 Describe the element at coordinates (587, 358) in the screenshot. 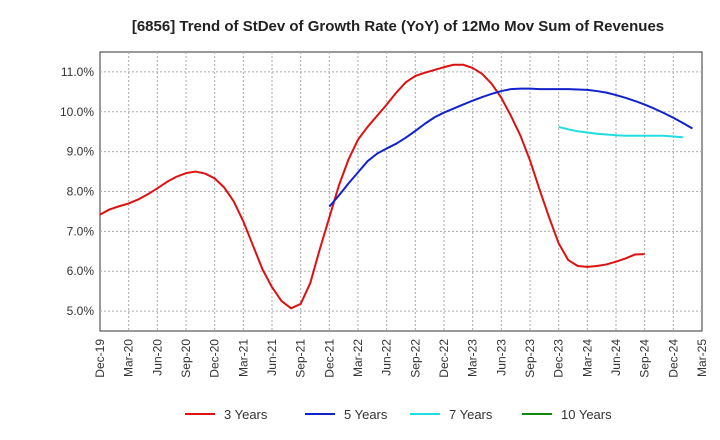

I see `x-tick-label: Mar-24` at that location.